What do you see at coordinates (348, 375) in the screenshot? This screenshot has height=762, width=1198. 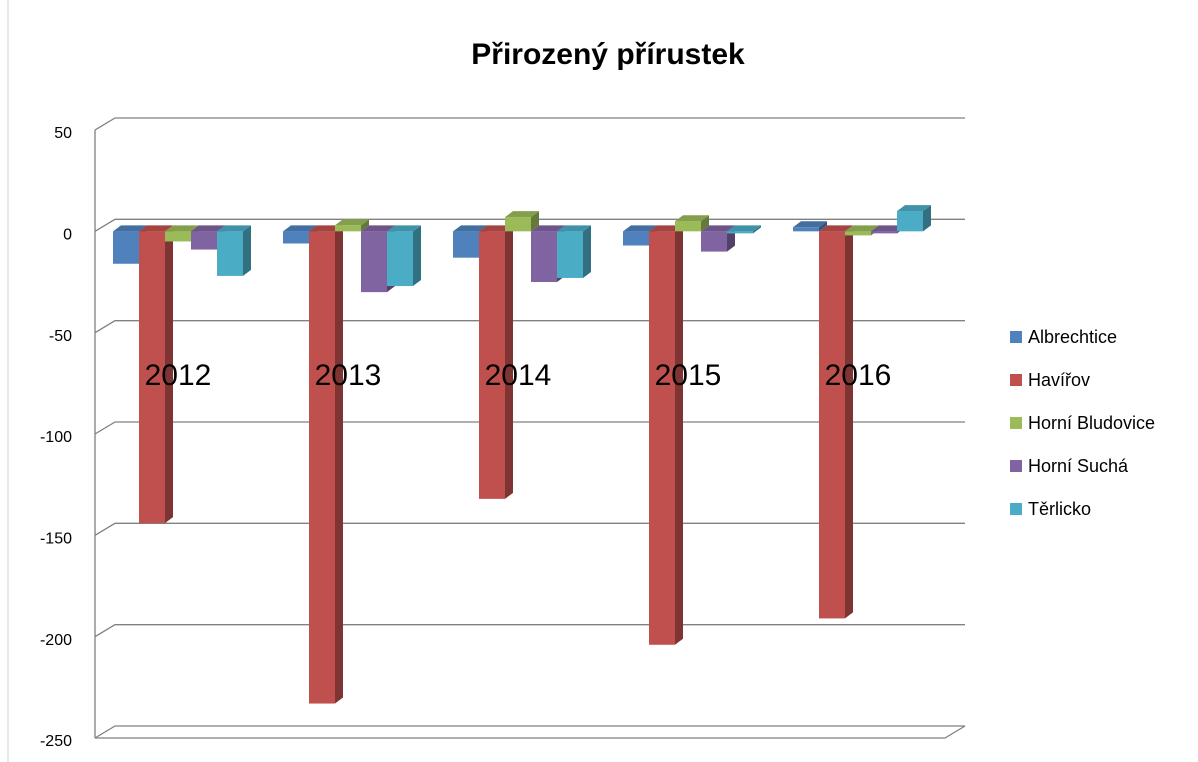 I see `x-tick-label: 2013` at bounding box center [348, 375].